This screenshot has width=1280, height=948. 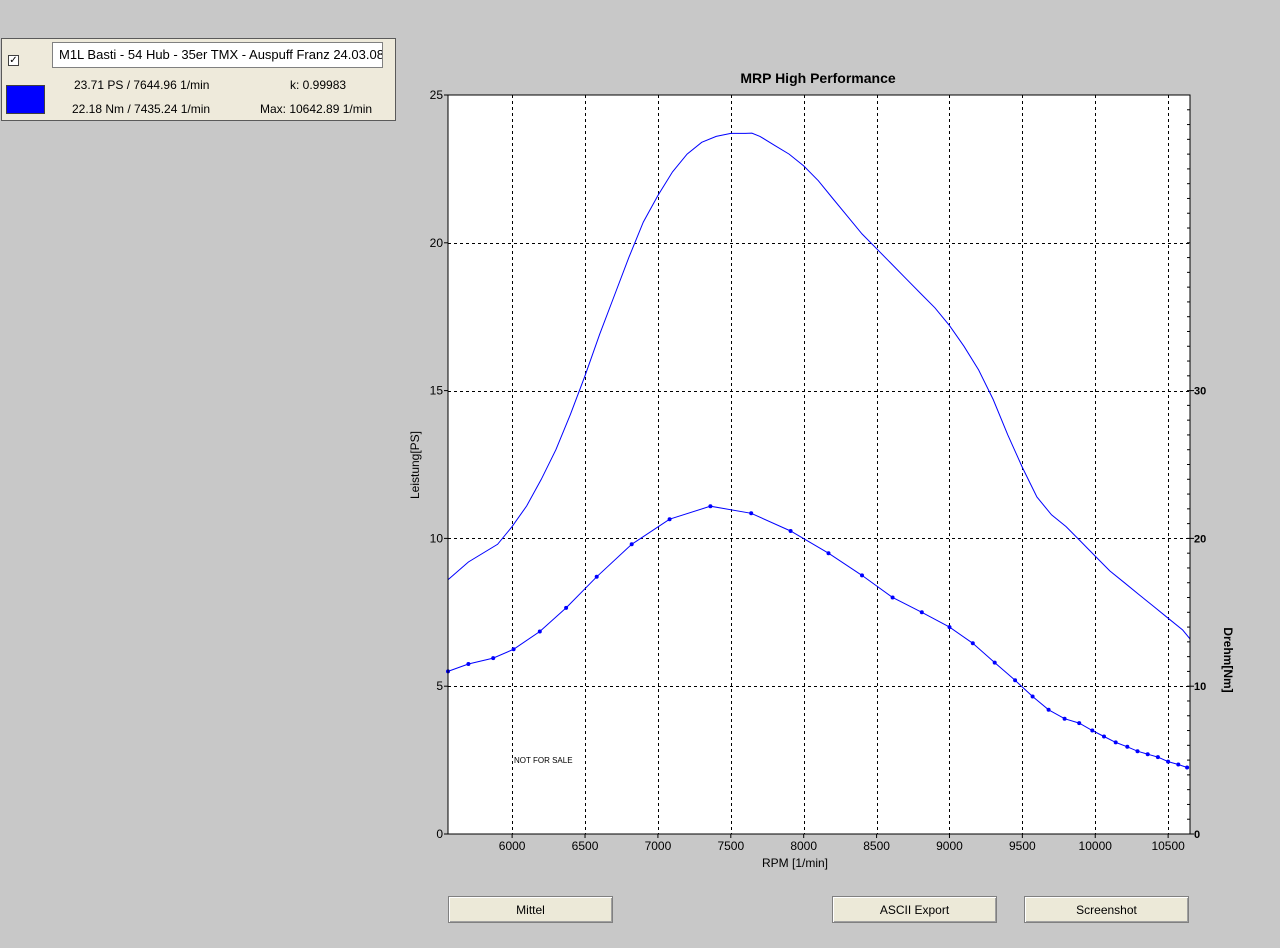 What do you see at coordinates (512, 846) in the screenshot?
I see `x-tick-label: 6000` at bounding box center [512, 846].